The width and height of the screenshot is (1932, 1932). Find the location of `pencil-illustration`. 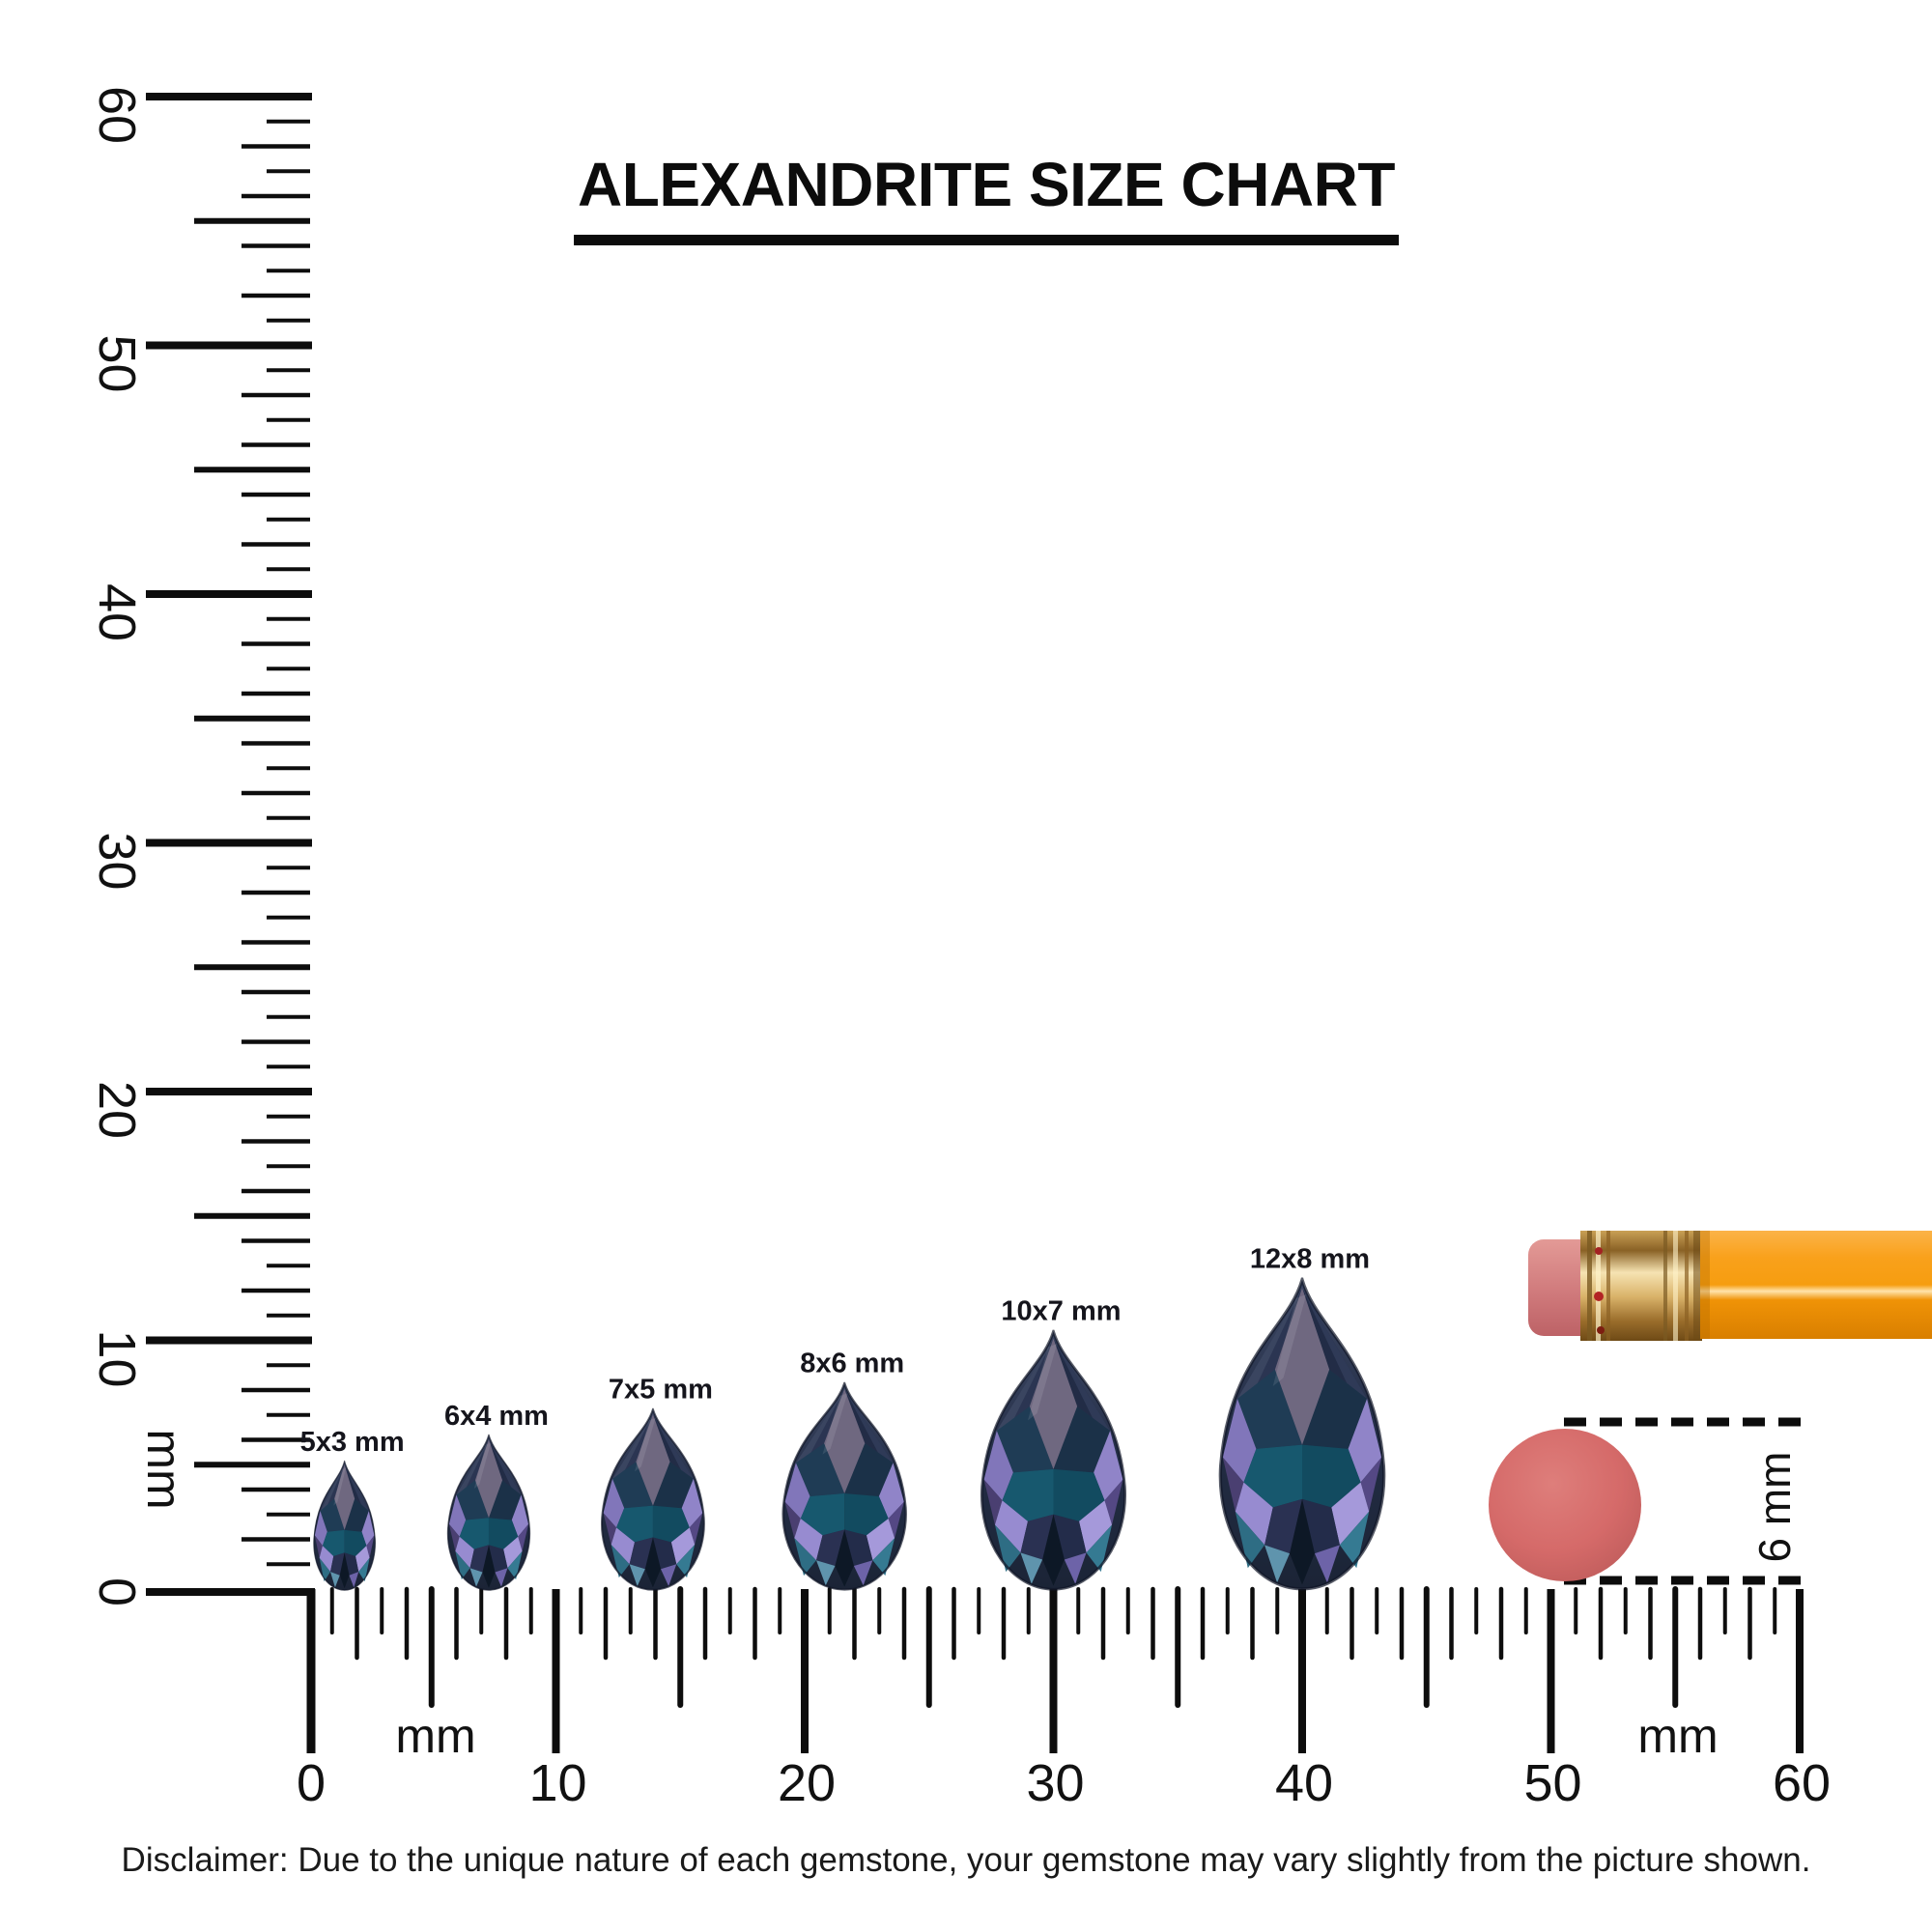

pencil-illustration is located at coordinates (1730, 1286).